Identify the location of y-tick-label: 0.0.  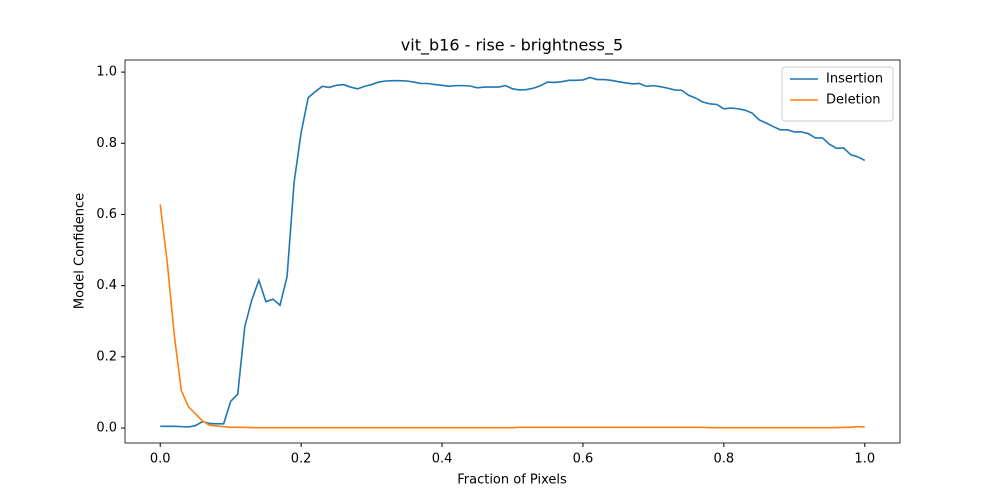
(106, 428).